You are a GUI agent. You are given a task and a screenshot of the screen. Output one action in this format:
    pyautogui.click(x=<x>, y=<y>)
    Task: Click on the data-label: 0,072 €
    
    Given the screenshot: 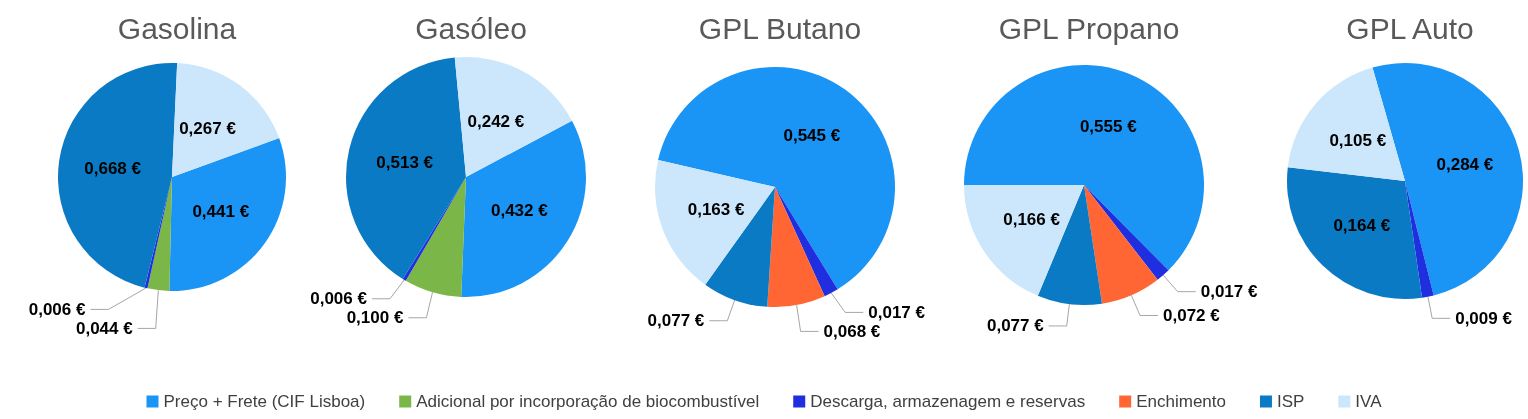 What is the action you would take?
    pyautogui.click(x=1192, y=315)
    